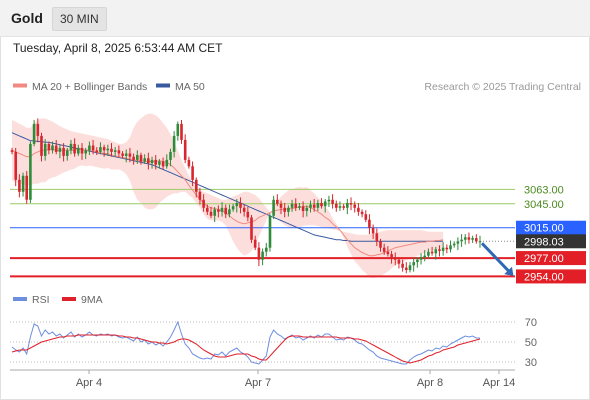 The width and height of the screenshot is (590, 400). What do you see at coordinates (430, 383) in the screenshot?
I see `time-tick-label: Apr 8` at bounding box center [430, 383].